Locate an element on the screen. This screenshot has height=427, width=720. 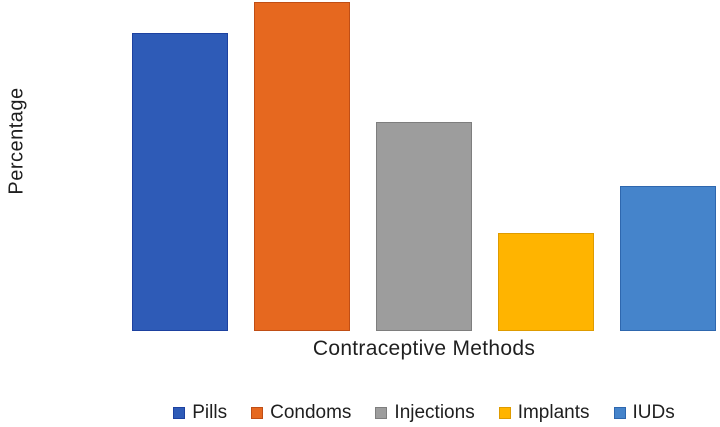
legend-swatch-implants is located at coordinates (504, 413).